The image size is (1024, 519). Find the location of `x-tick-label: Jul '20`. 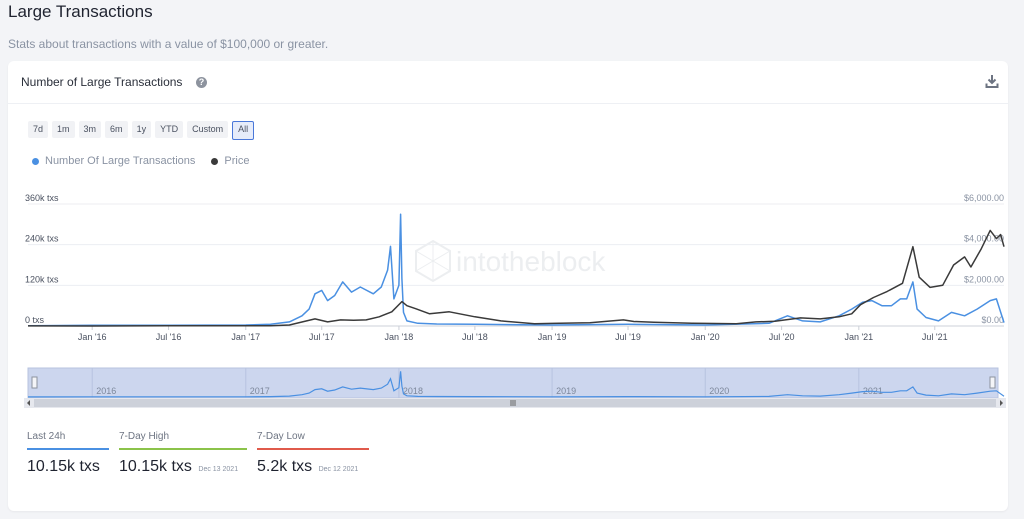

x-tick-label: Jul '20 is located at coordinates (782, 337).